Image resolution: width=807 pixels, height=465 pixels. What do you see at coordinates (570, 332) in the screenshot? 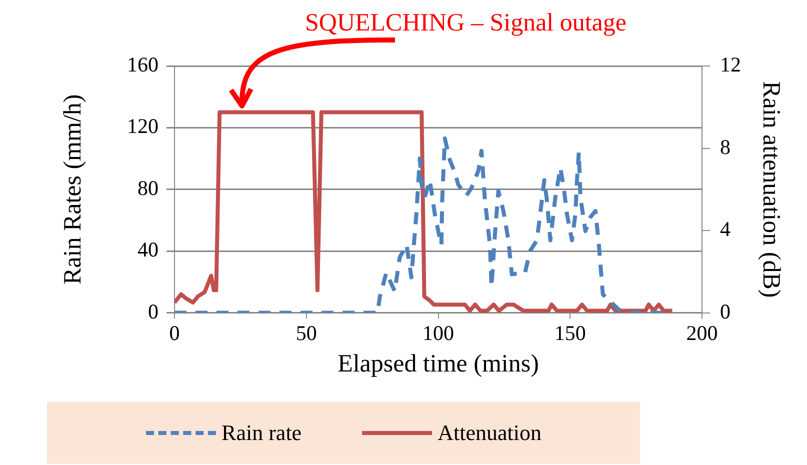
I see `x-tick-label: 150` at bounding box center [570, 332].